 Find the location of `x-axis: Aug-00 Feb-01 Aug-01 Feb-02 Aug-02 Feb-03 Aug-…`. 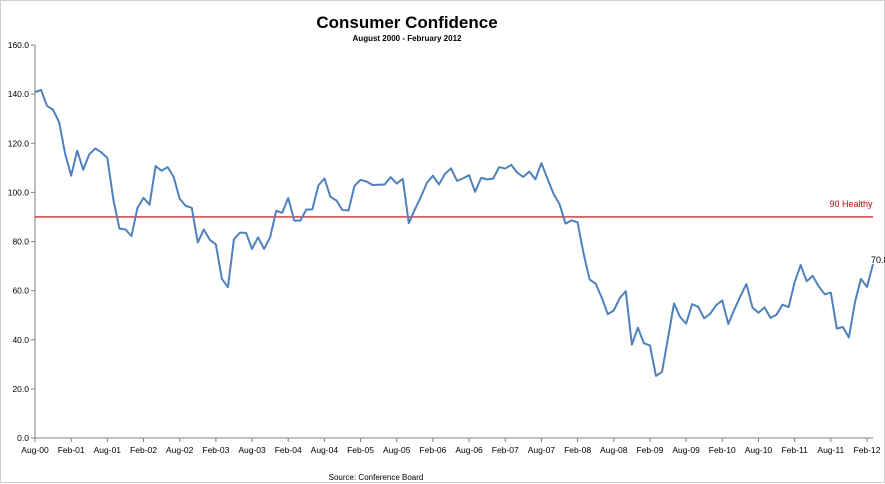

x-axis: Aug-00 Feb-01 Aug-01 Feb-02 Aug-02 Feb-03 Aug-… is located at coordinates (450, 446).